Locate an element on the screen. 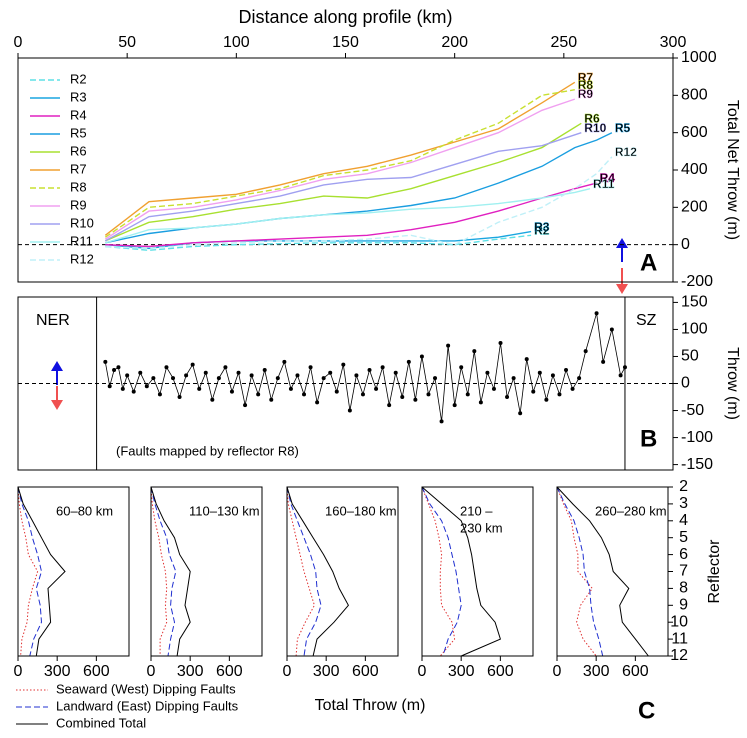 The height and width of the screenshot is (738, 747). y-axis-title: Reflector is located at coordinates (714, 571).